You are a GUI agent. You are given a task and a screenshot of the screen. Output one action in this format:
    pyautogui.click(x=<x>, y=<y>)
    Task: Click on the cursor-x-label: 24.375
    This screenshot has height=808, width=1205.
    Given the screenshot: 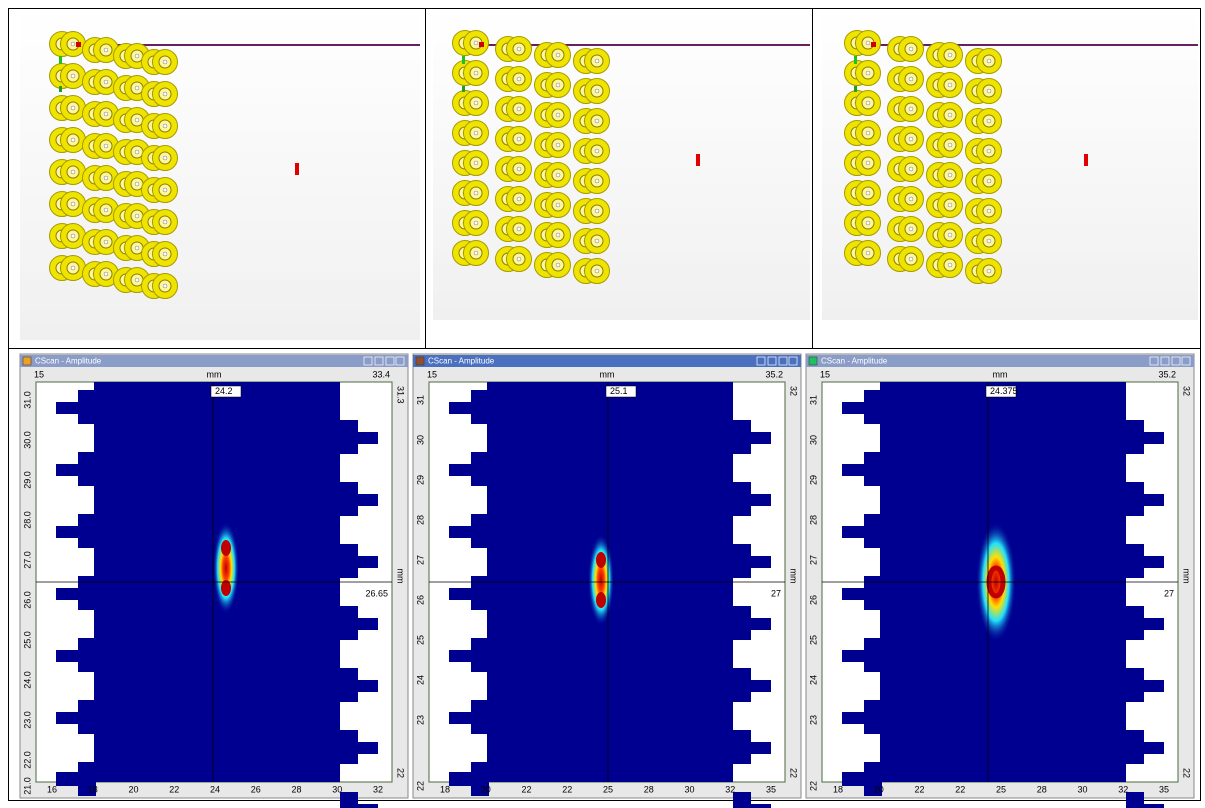 What is the action you would take?
    pyautogui.click(x=1004, y=391)
    